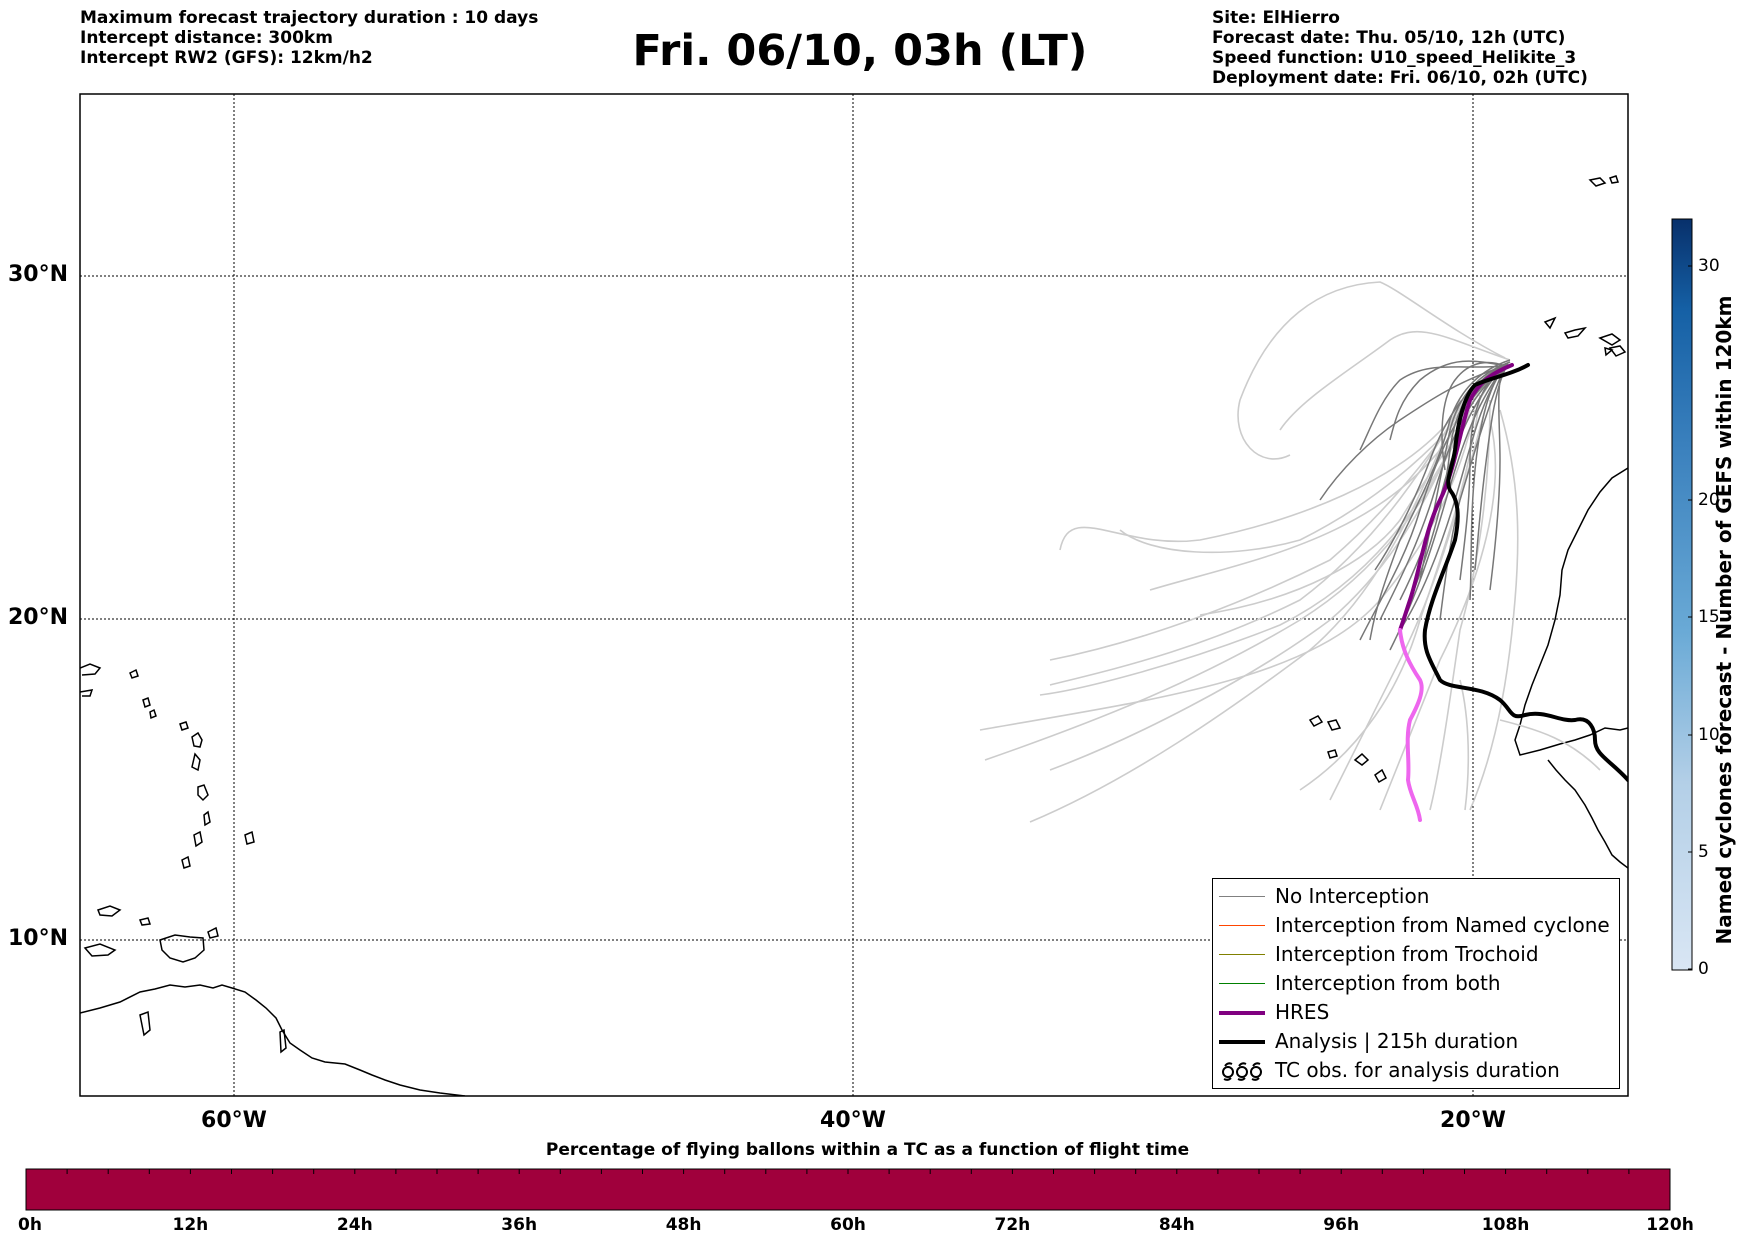 The height and width of the screenshot is (1241, 1752). Describe the element at coordinates (1389, 38) in the screenshot. I see `forecast-date-text: Forecast date: Thu. 05/10, 12h (UTC)` at that location.